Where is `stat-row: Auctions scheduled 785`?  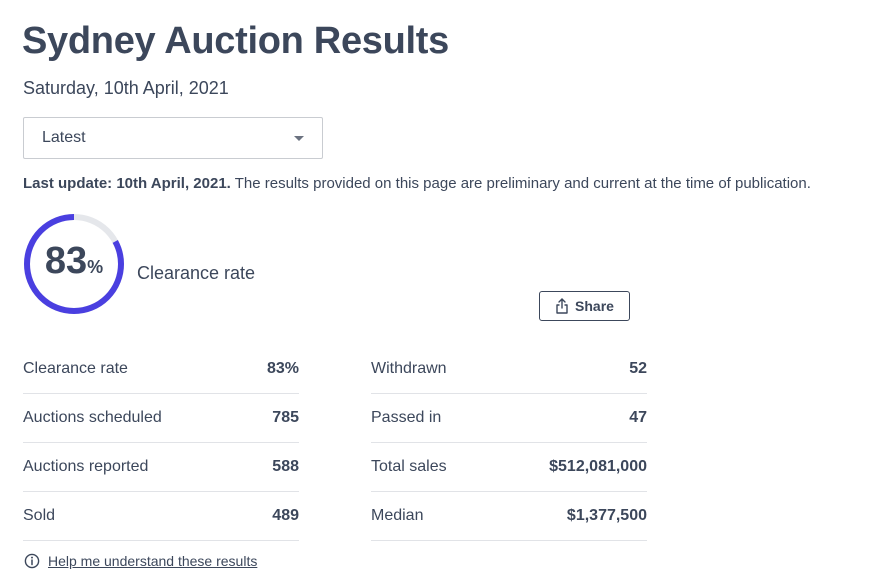
stat-row: Auctions scheduled 785 is located at coordinates (161, 418).